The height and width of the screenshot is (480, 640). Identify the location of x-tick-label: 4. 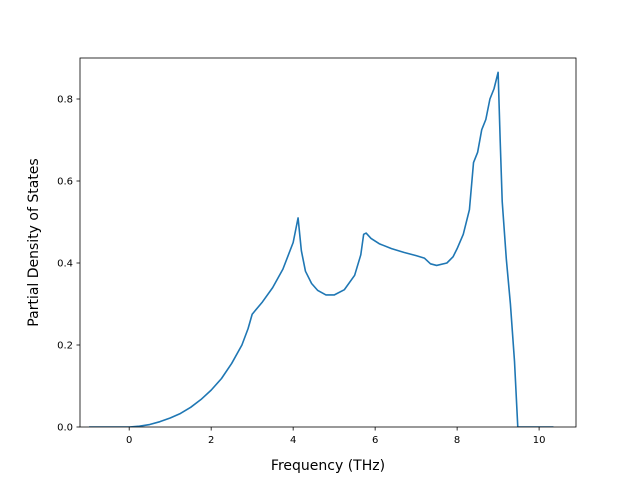
(293, 440).